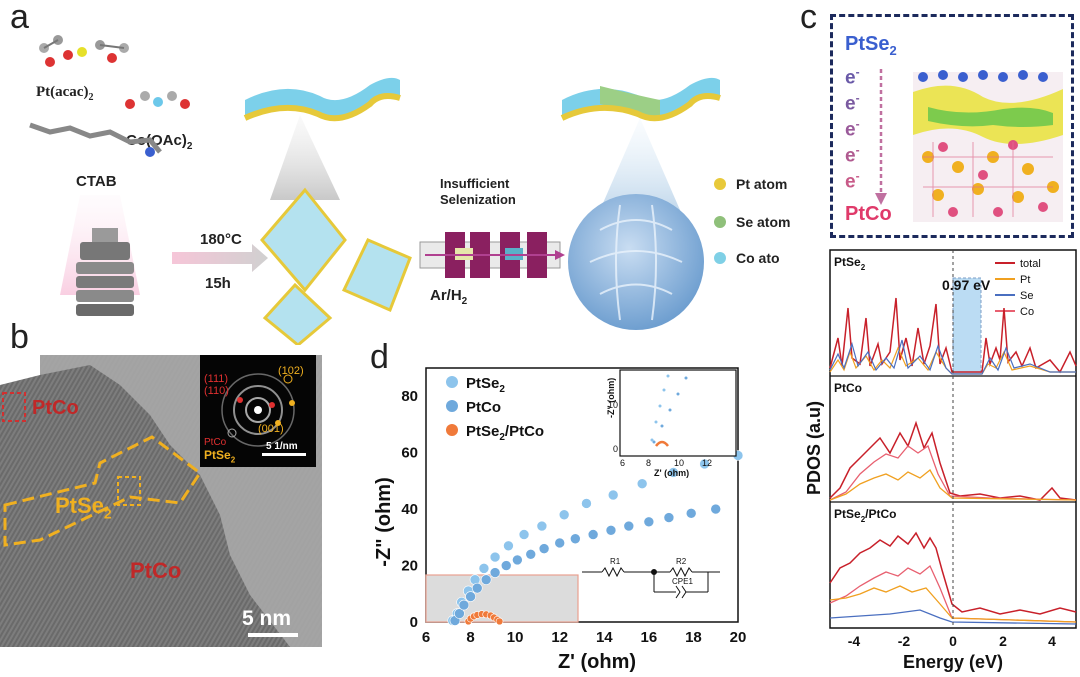 This screenshot has height=677, width=1080. What do you see at coordinates (84, 51) in the screenshot?
I see `molecule-pt-acac` at bounding box center [84, 51].